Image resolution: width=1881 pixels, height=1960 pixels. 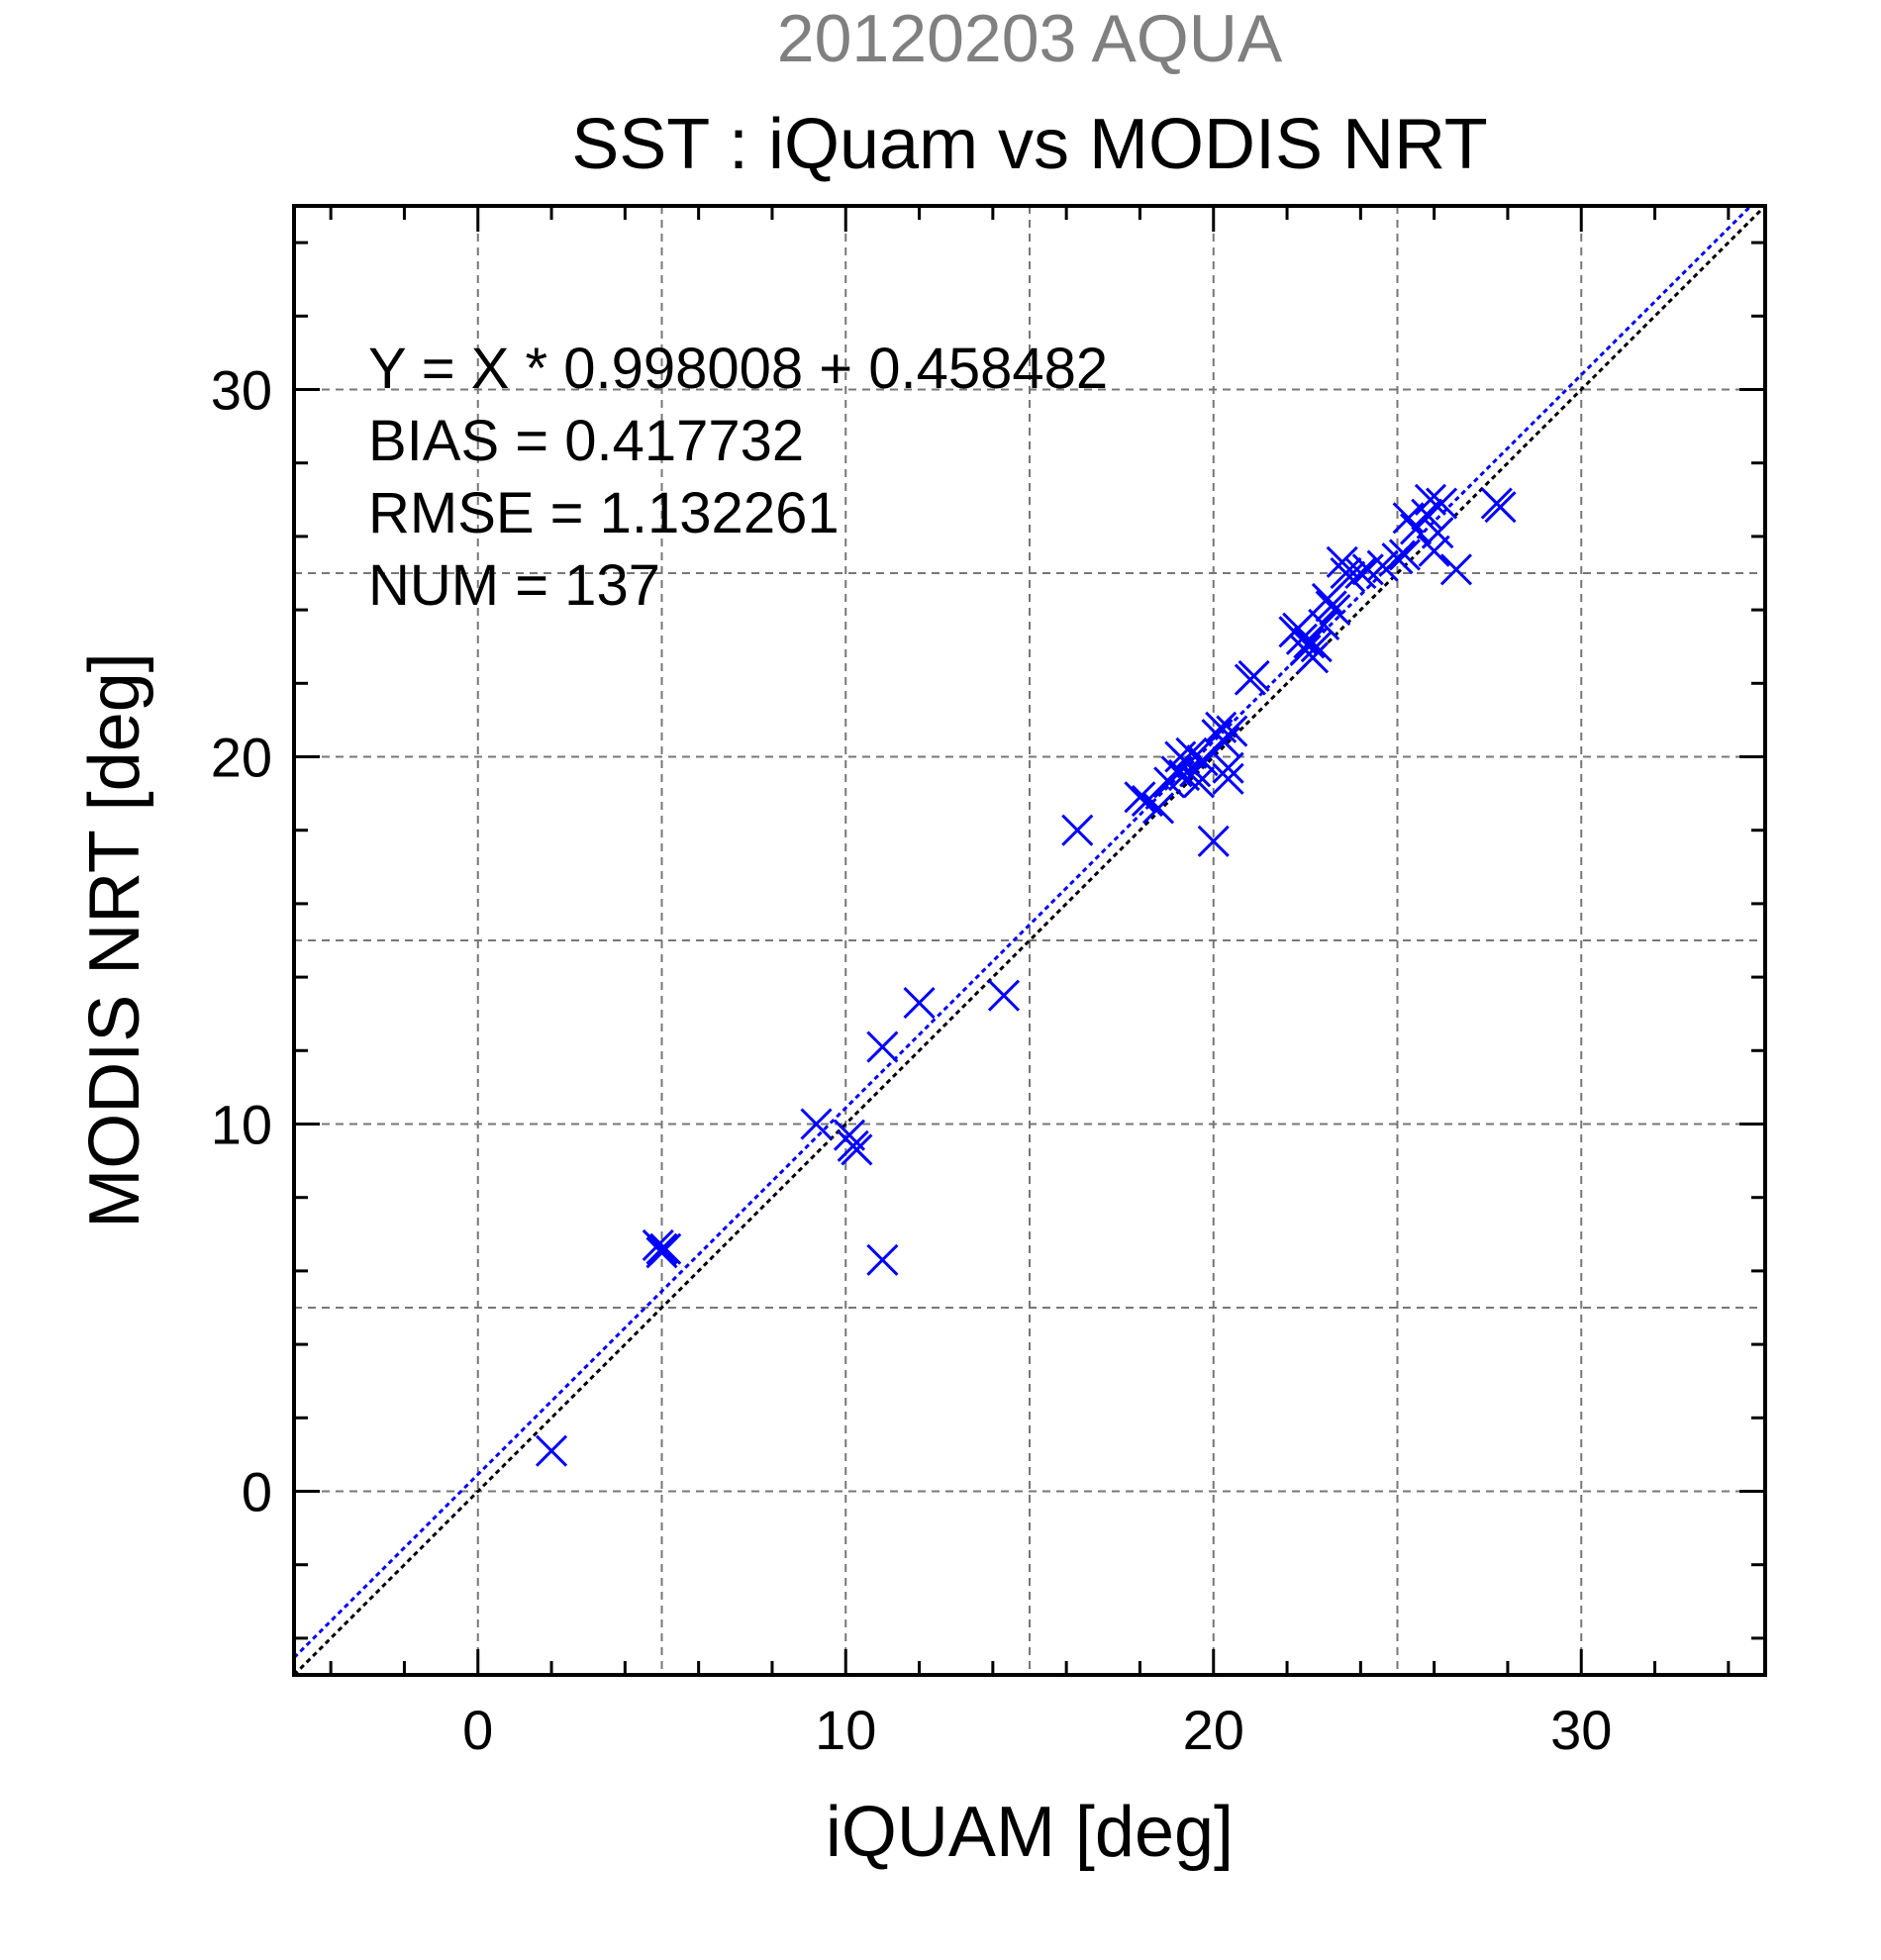 I want to click on y-tick-label: 20, so click(x=242, y=758).